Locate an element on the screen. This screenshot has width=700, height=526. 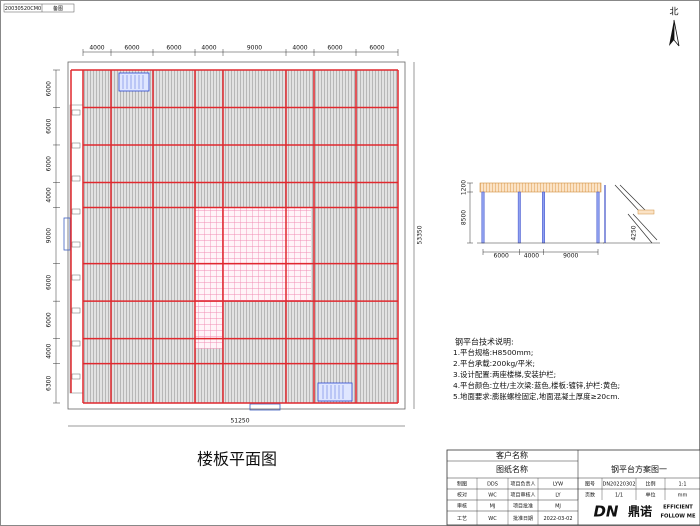
cell-text: 项目批准 is located at coordinates (523, 506).